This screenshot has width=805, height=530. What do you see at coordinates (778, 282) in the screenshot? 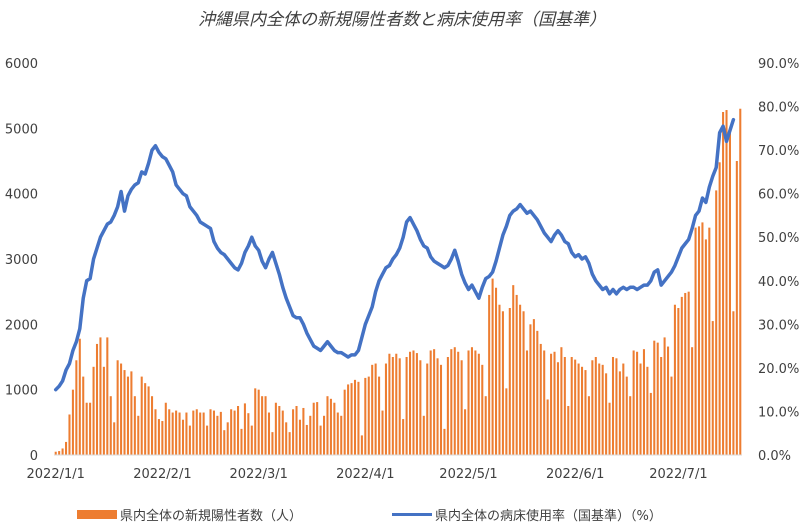
I see `y-right-tick-label: 40.0%` at bounding box center [778, 282].